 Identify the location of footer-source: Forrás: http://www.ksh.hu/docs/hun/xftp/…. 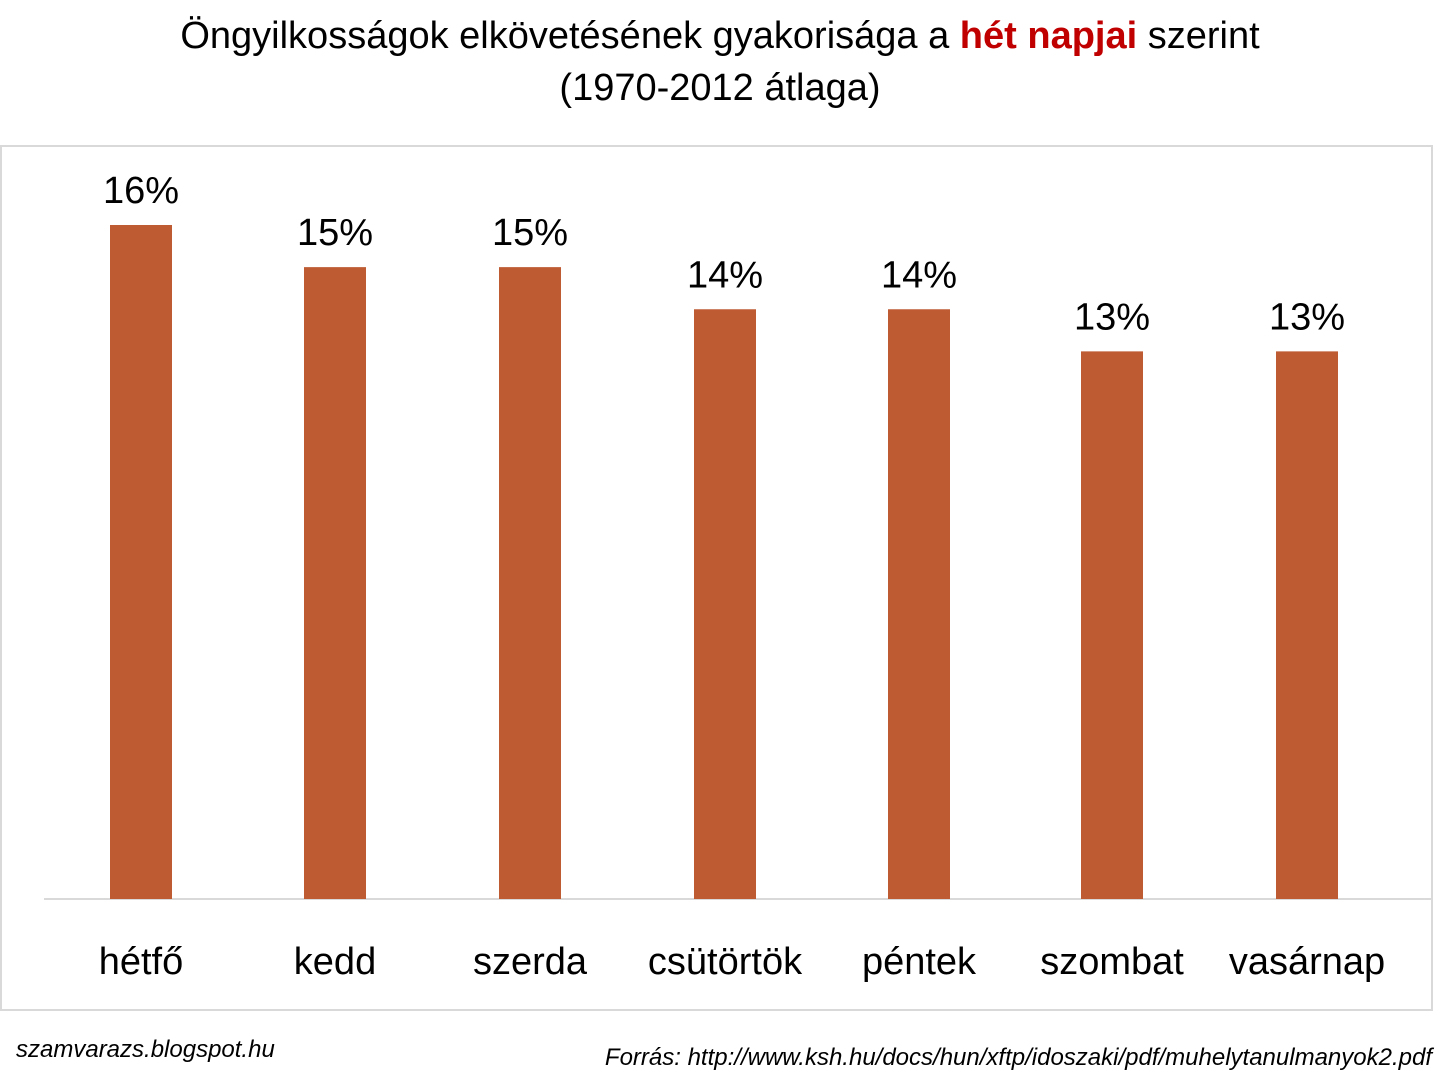
(1018, 1057).